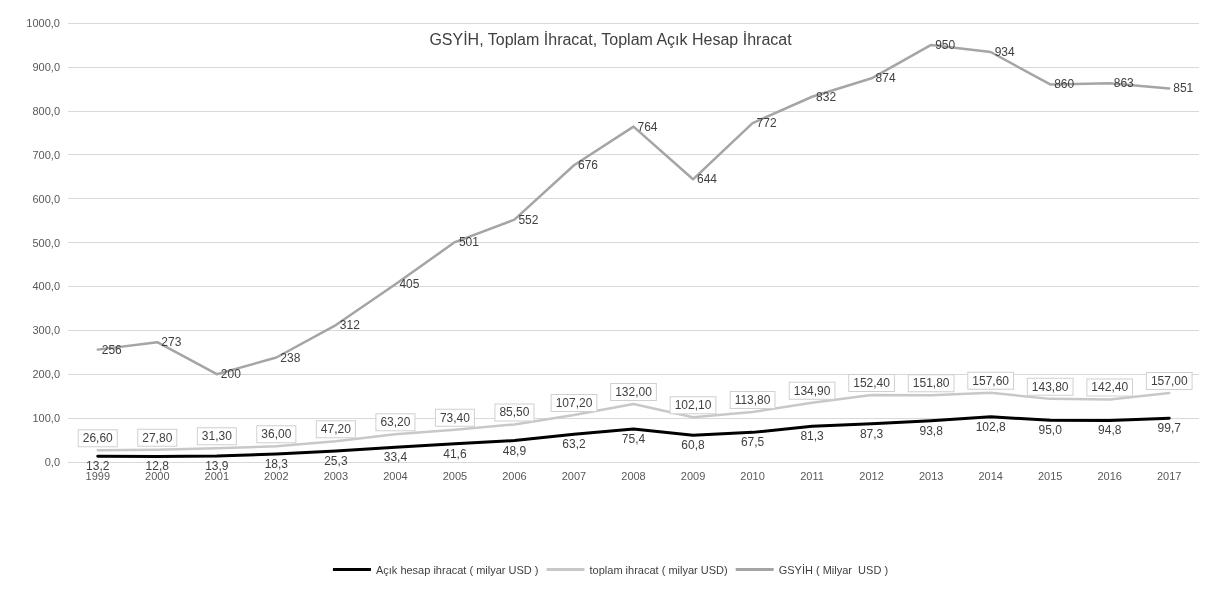  What do you see at coordinates (991, 380) in the screenshot?
I see `data-label: 157,60` at bounding box center [991, 380].